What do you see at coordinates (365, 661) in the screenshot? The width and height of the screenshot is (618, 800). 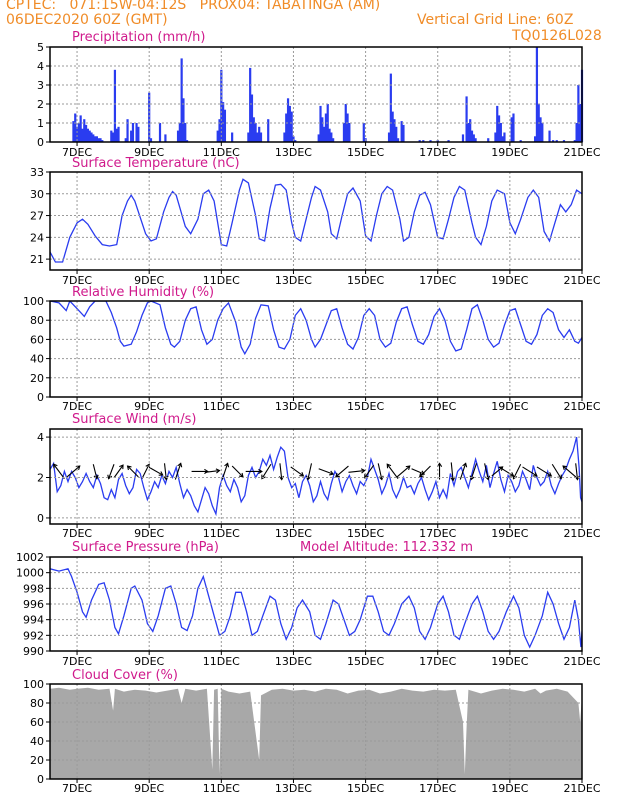 I see `pressure-xtick-label: 15DEC` at bounding box center [365, 661].